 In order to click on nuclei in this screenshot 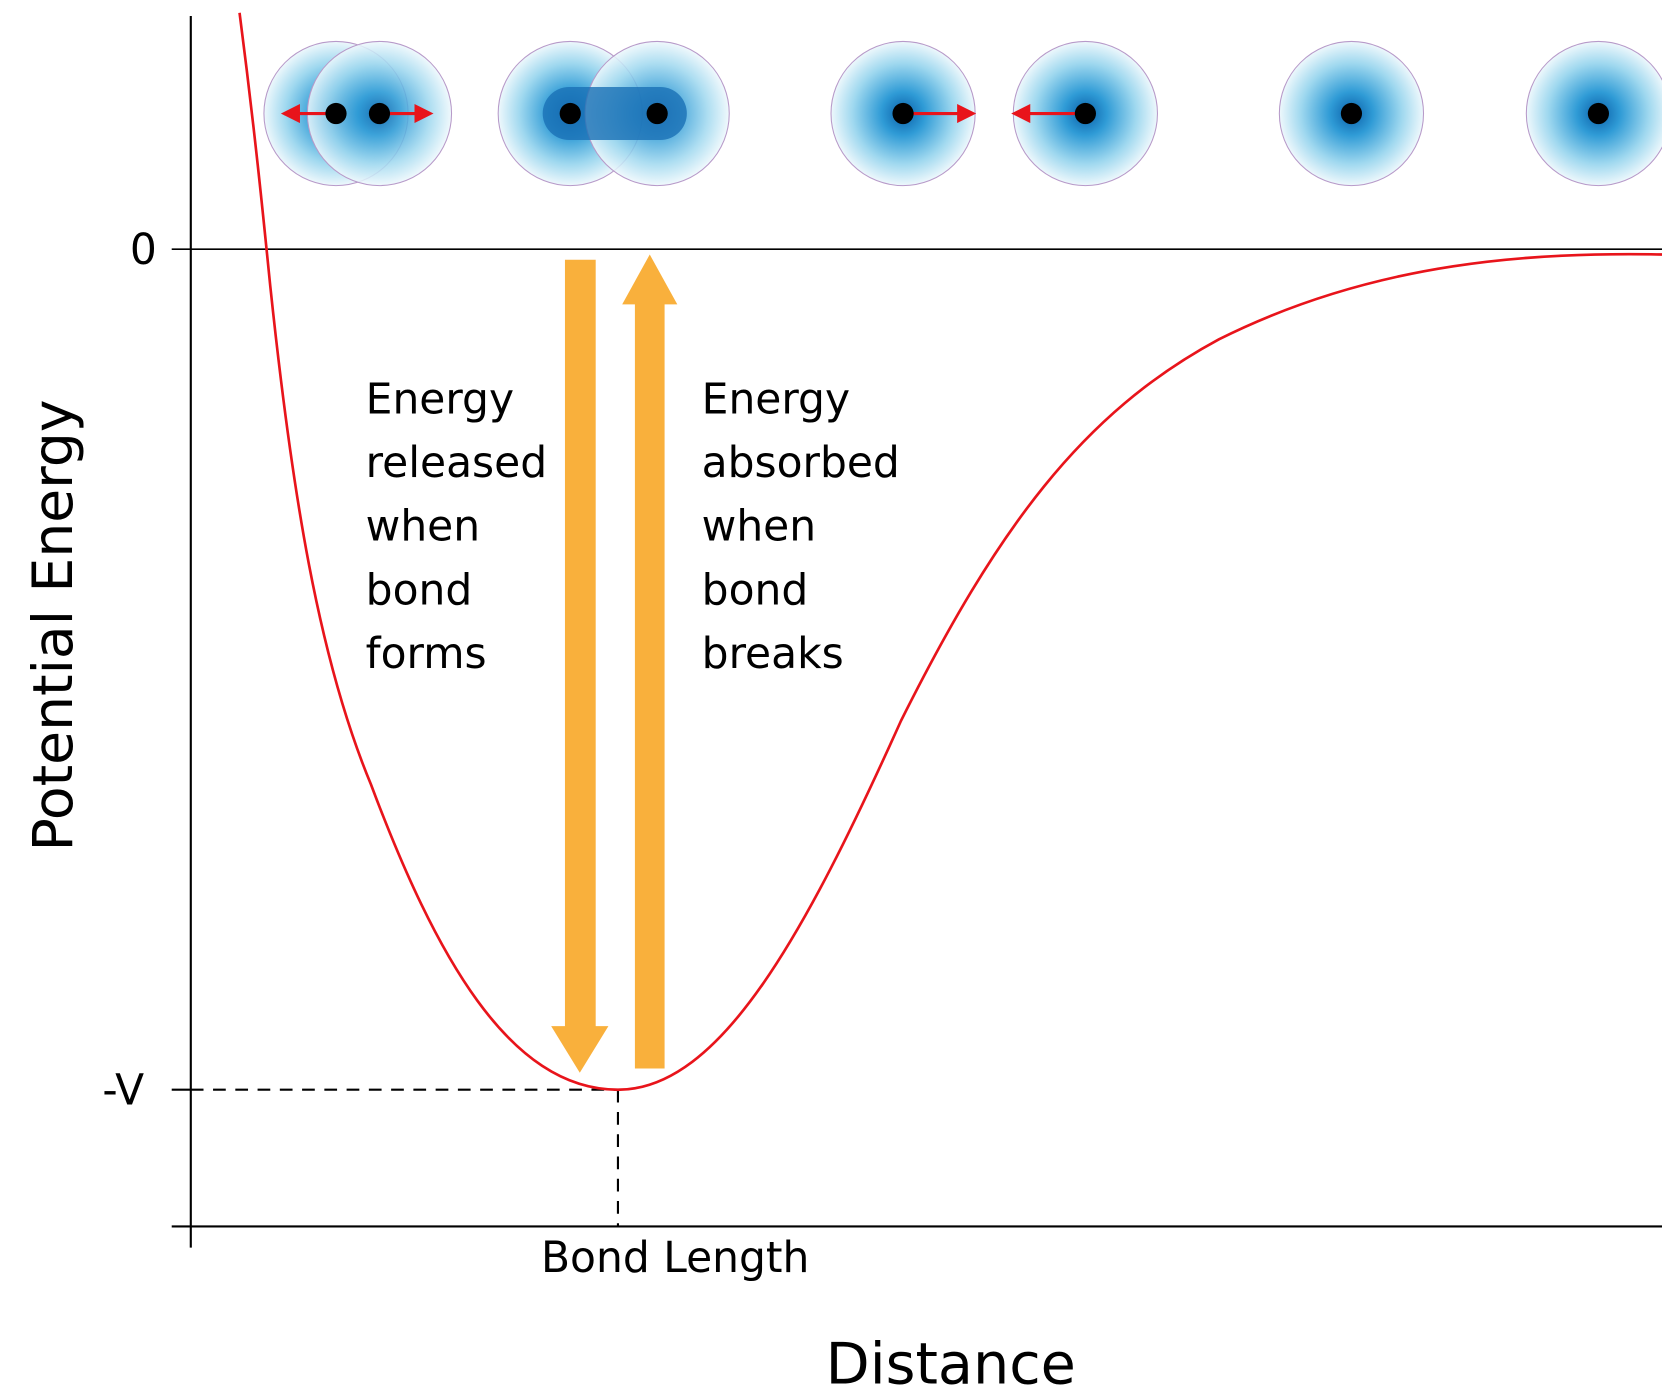, I will do `click(967, 113)`.